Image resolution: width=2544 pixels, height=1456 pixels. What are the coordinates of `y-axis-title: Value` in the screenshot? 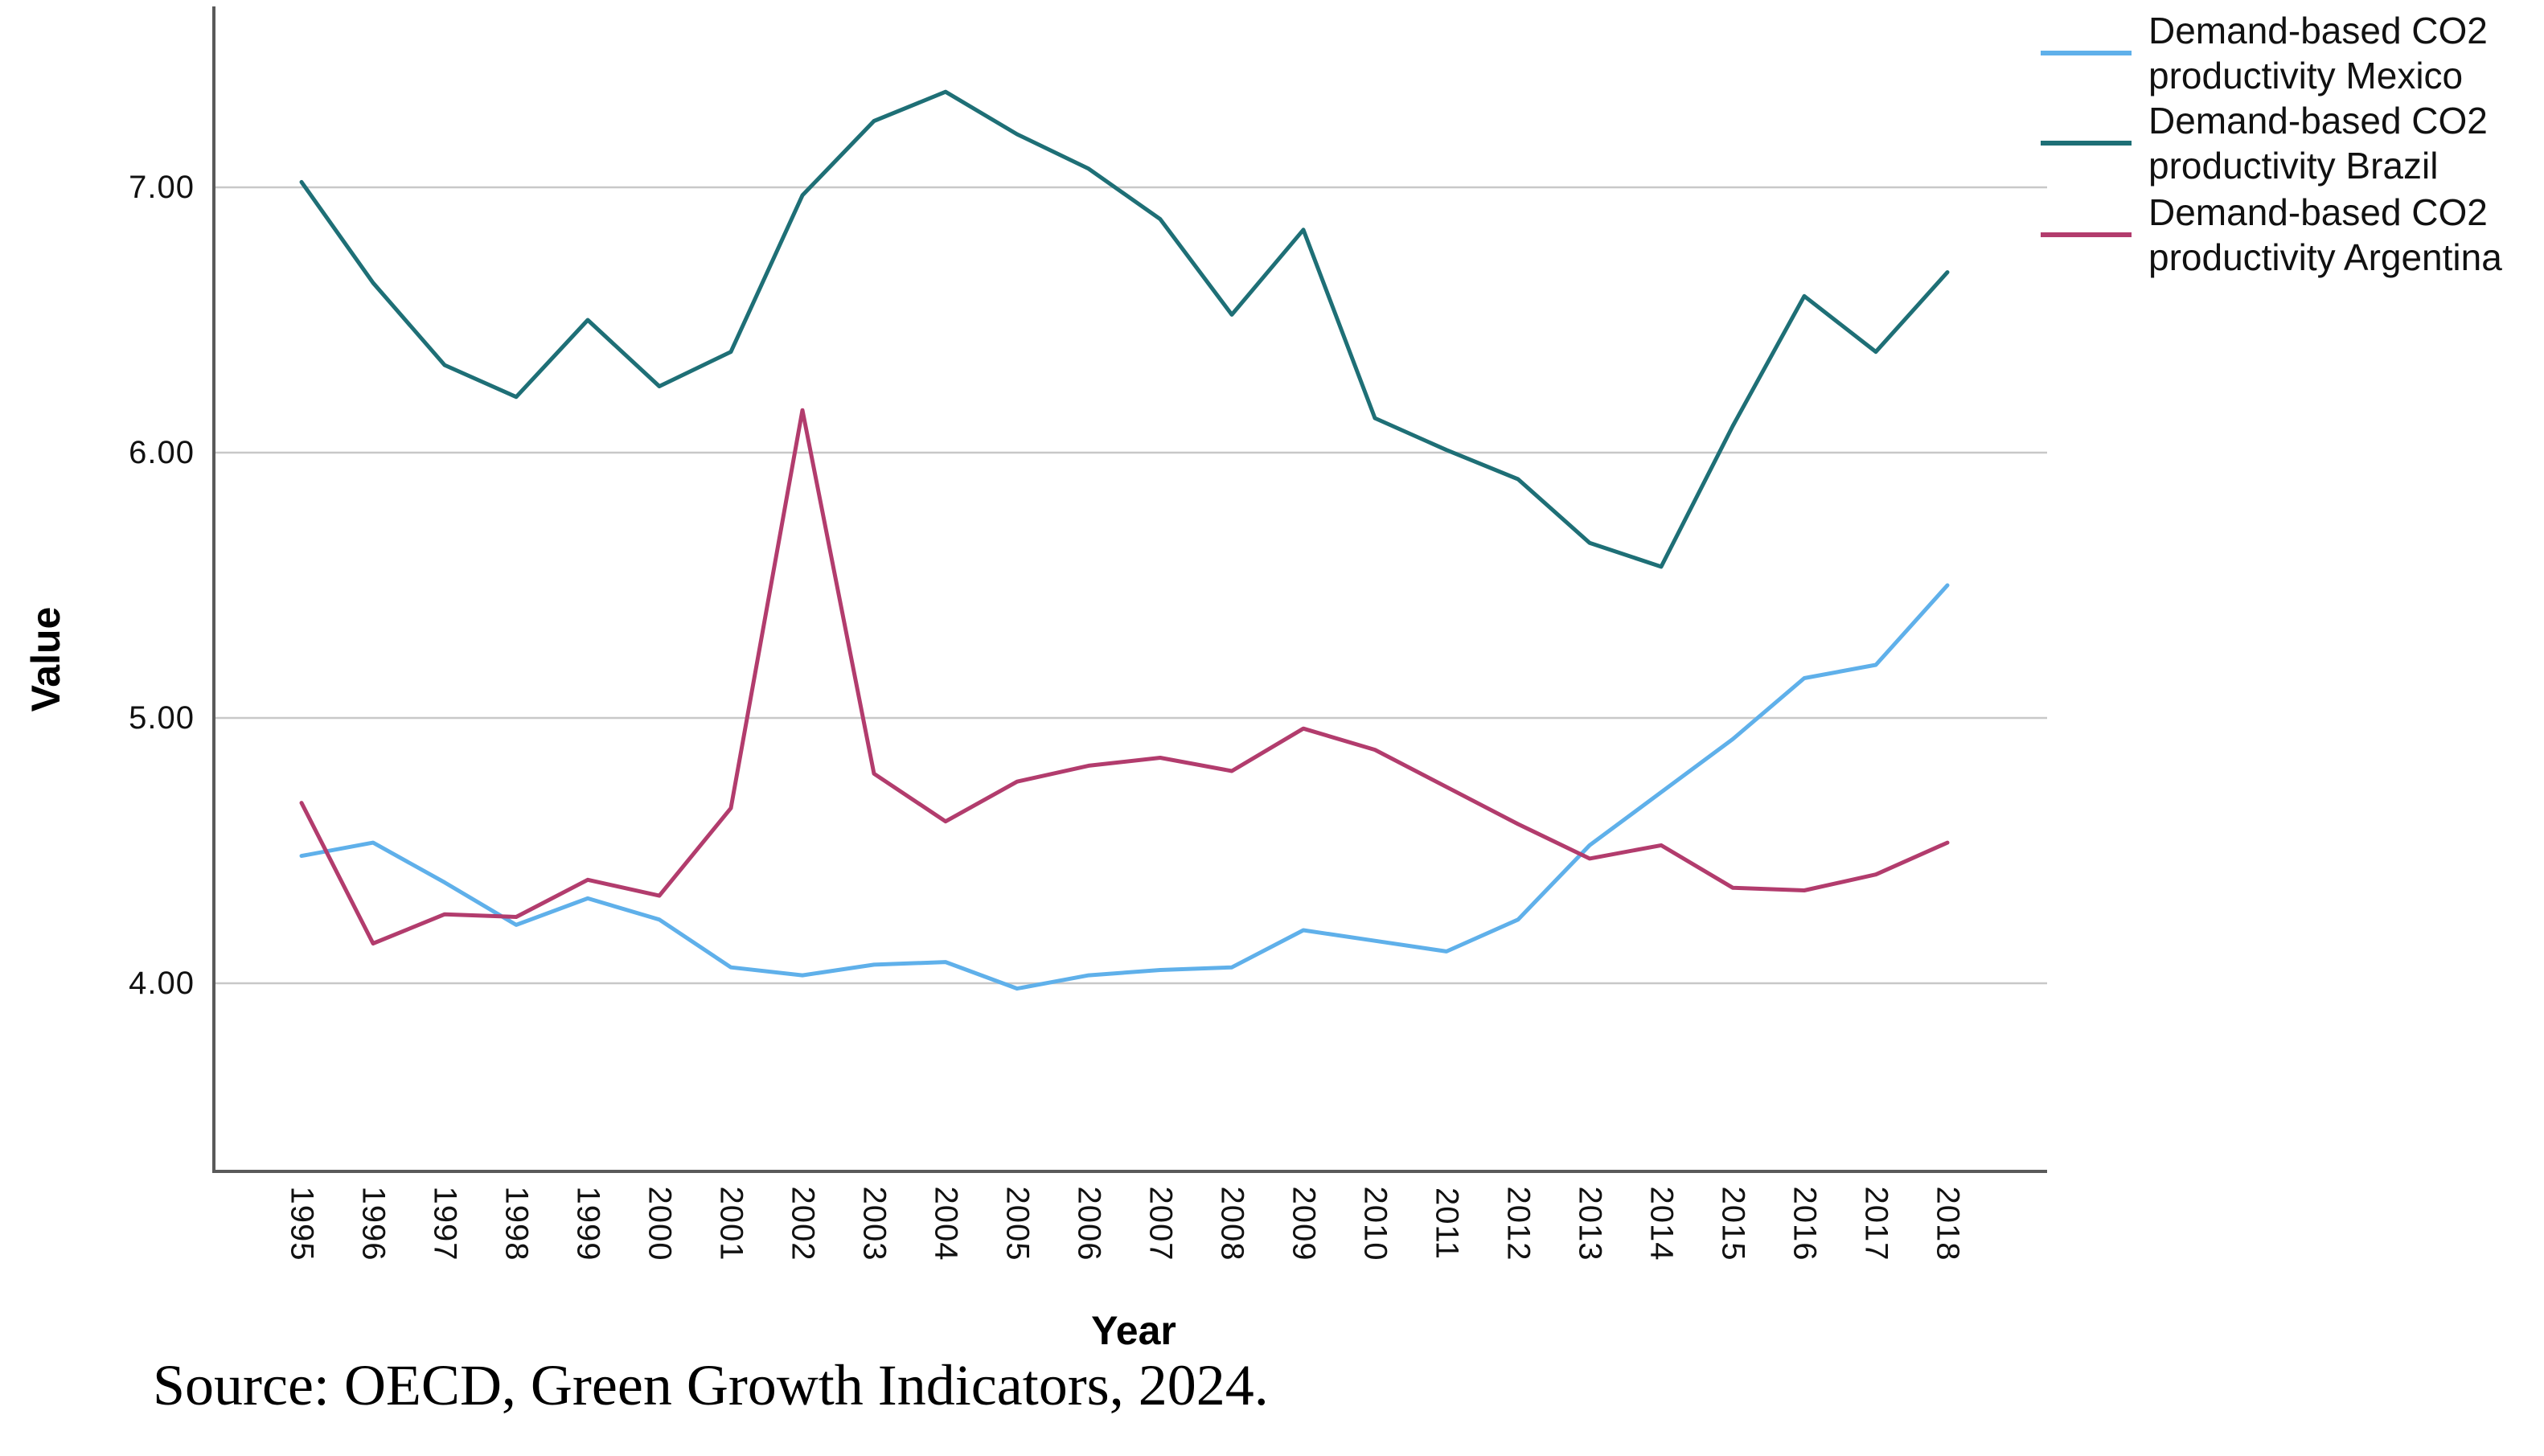 It's located at (45, 659).